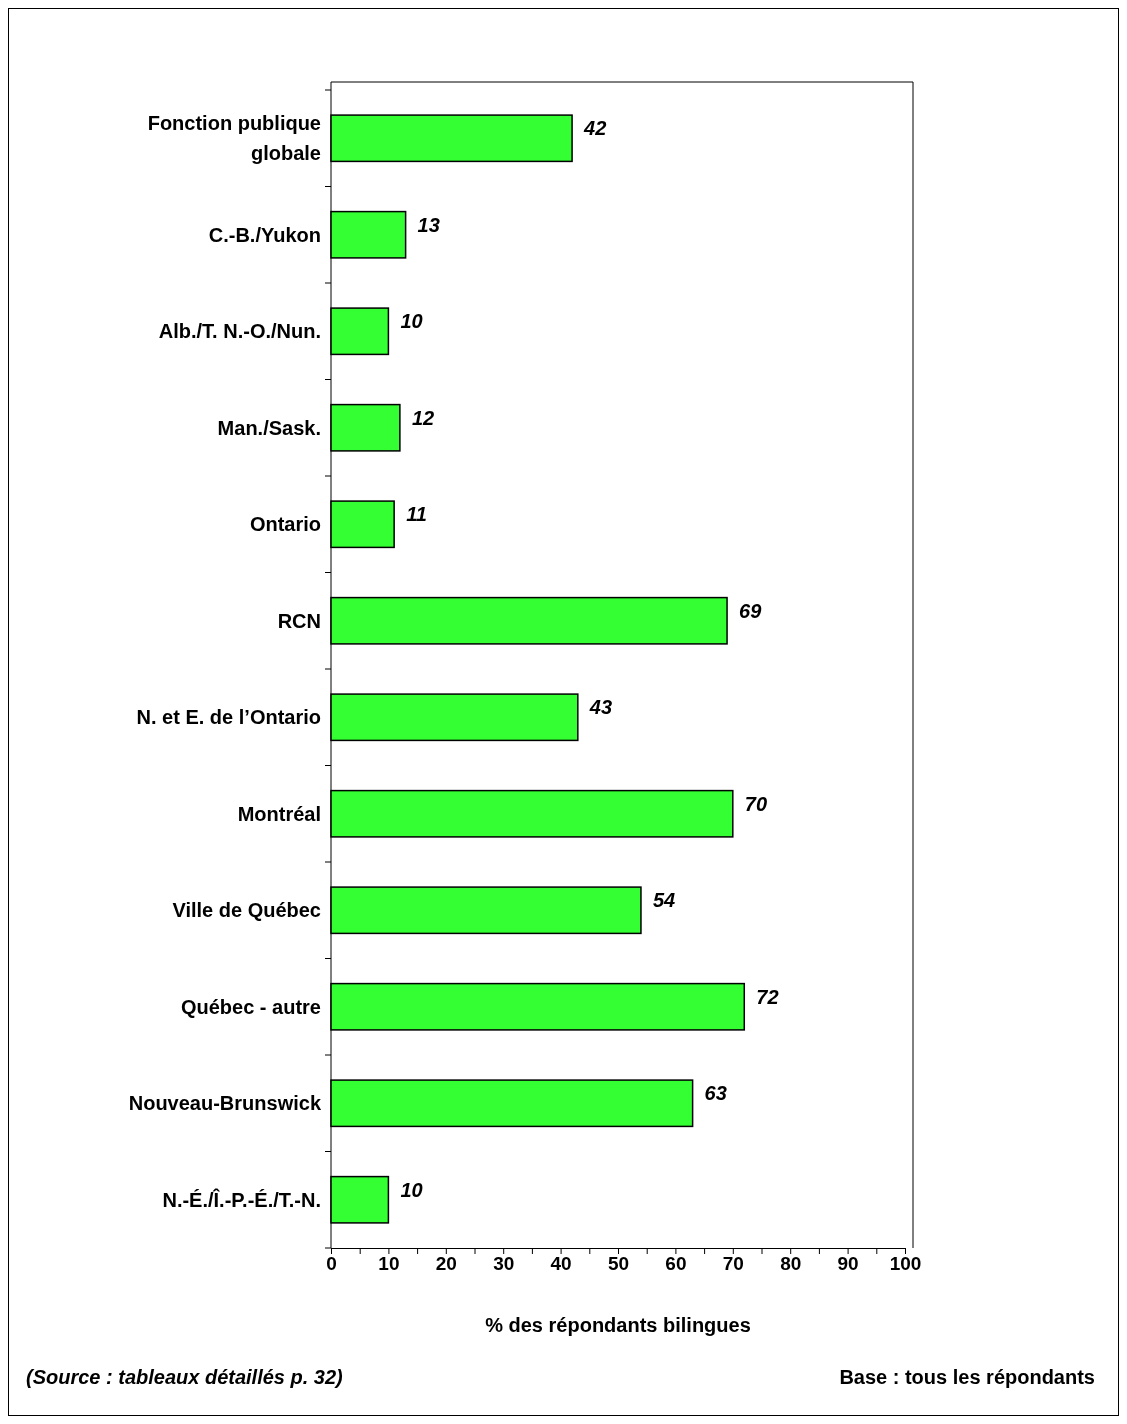  Describe the element at coordinates (595, 128) in the screenshot. I see `data-label: 42` at that location.